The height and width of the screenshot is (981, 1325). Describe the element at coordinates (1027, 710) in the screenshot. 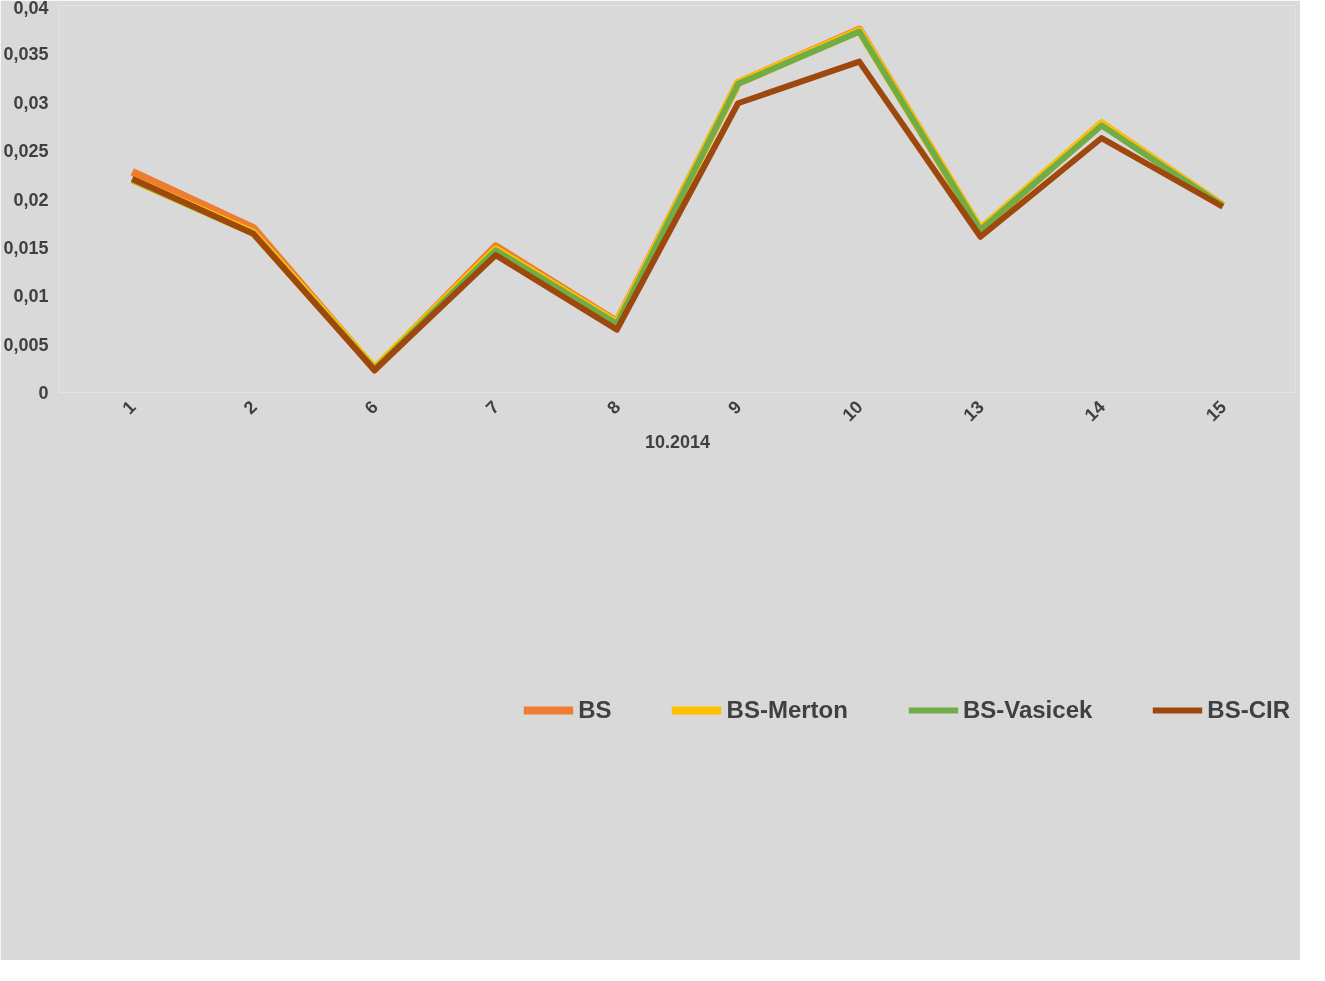

I see `legend-label: BS-Vasicek` at that location.